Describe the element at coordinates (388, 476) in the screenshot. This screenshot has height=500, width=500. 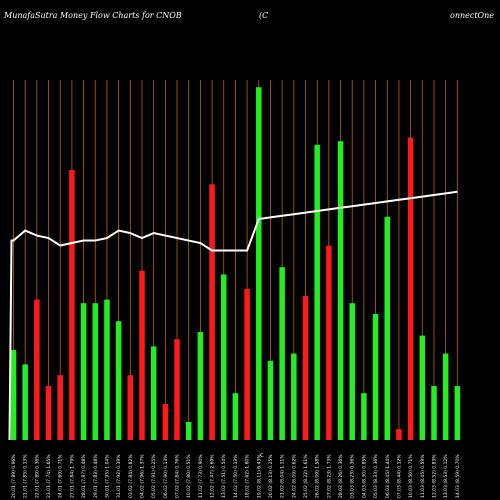
I see `x-tick-label: 06.03 (8.45) 1.44%` at that location.